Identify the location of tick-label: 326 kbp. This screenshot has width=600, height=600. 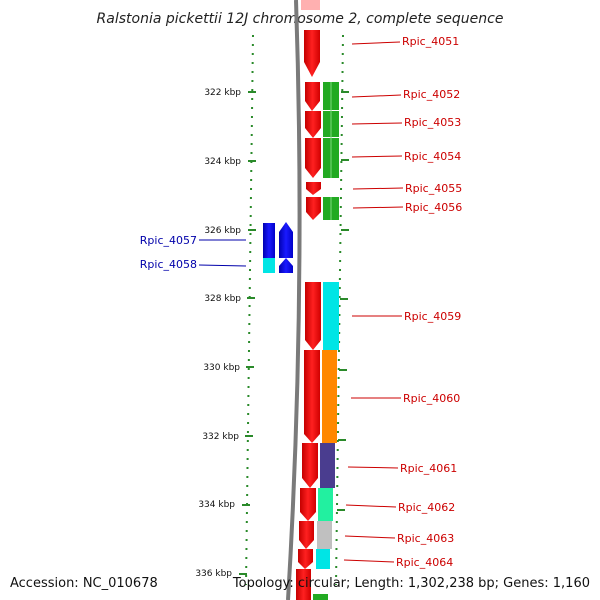
(222, 231).